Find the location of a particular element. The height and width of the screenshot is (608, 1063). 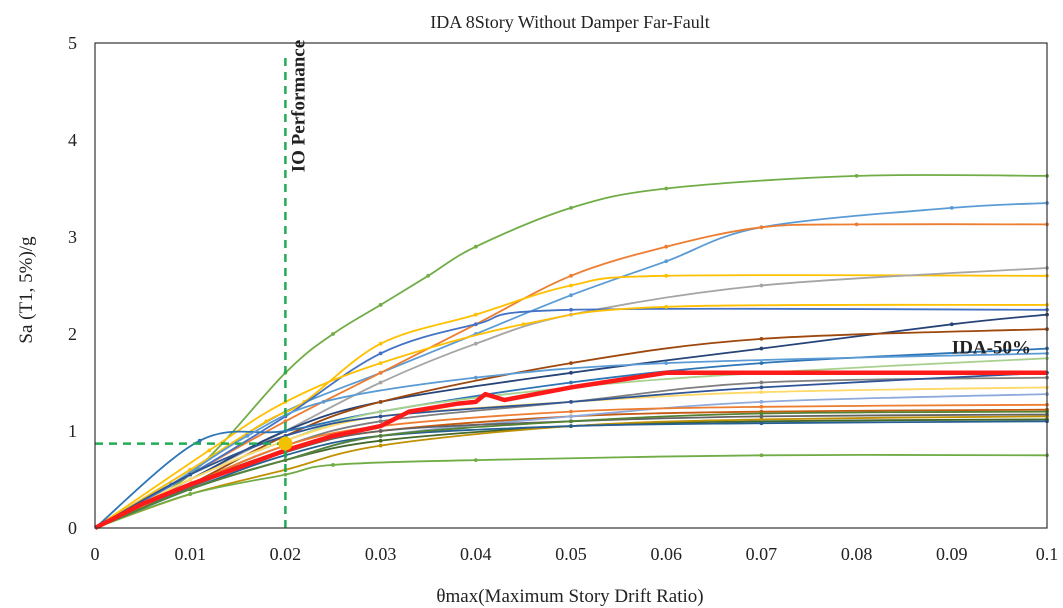

x-tick-label: 0.08 is located at coordinates (857, 554).